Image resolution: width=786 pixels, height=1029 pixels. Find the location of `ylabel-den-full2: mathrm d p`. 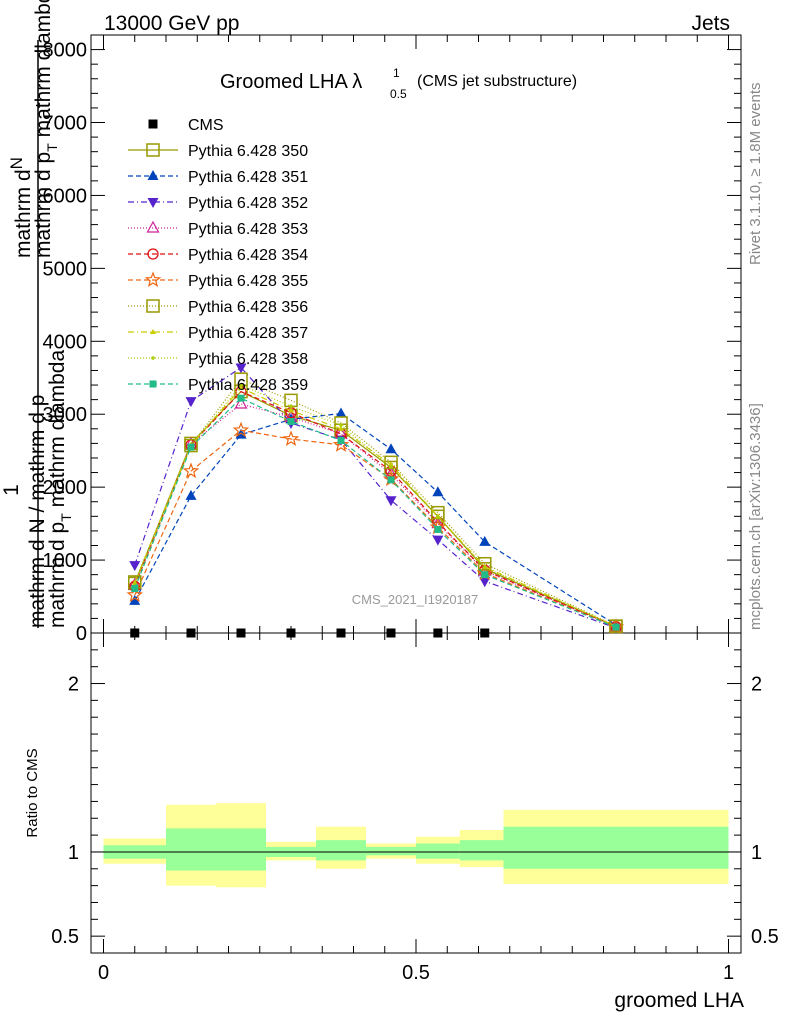

ylabel-den-full2: mathrm d p is located at coordinates (57, 575).